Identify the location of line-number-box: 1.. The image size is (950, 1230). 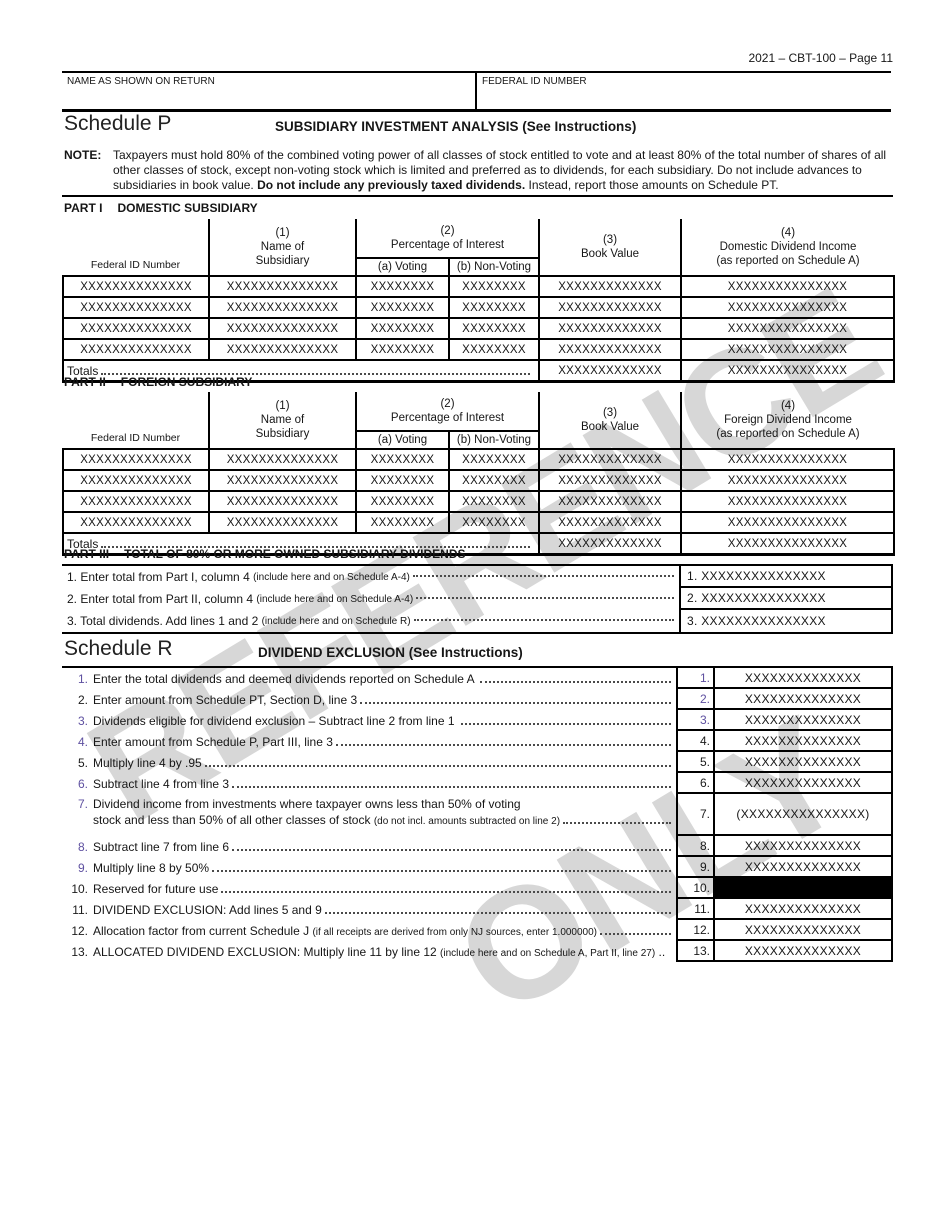
(695, 678).